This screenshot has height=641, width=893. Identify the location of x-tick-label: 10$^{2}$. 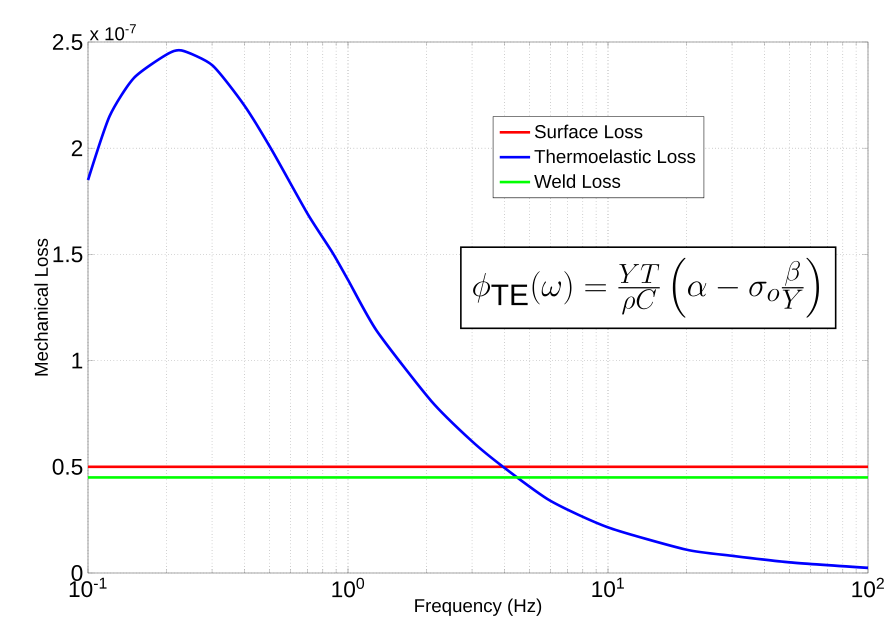
(868, 588).